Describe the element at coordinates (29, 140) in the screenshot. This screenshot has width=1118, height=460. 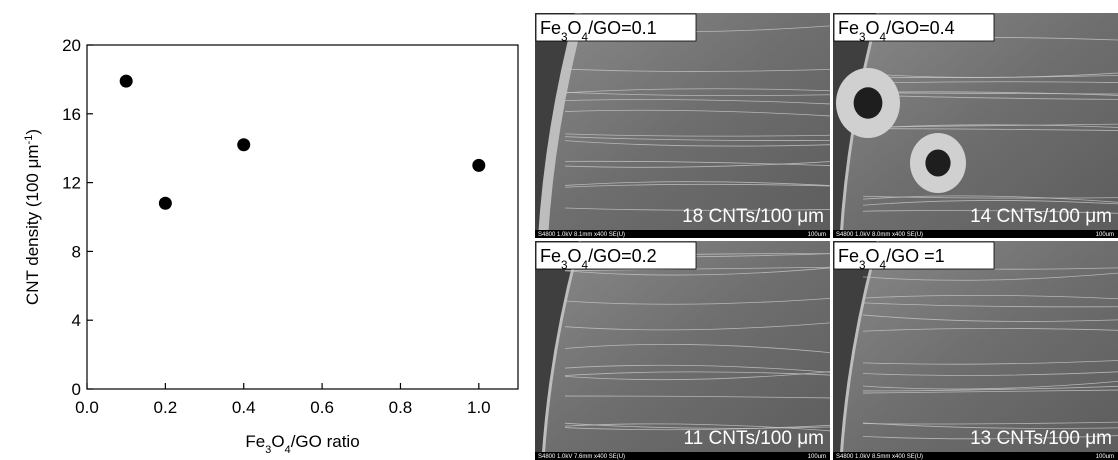
I see `text-part: -1` at that location.